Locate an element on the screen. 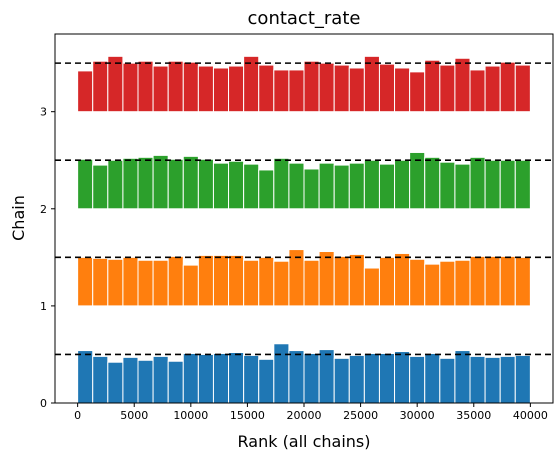  x-axis-ticks: 0 5000 10000 15000 20000 25000 30000 35000 40000 is located at coordinates (311, 412).